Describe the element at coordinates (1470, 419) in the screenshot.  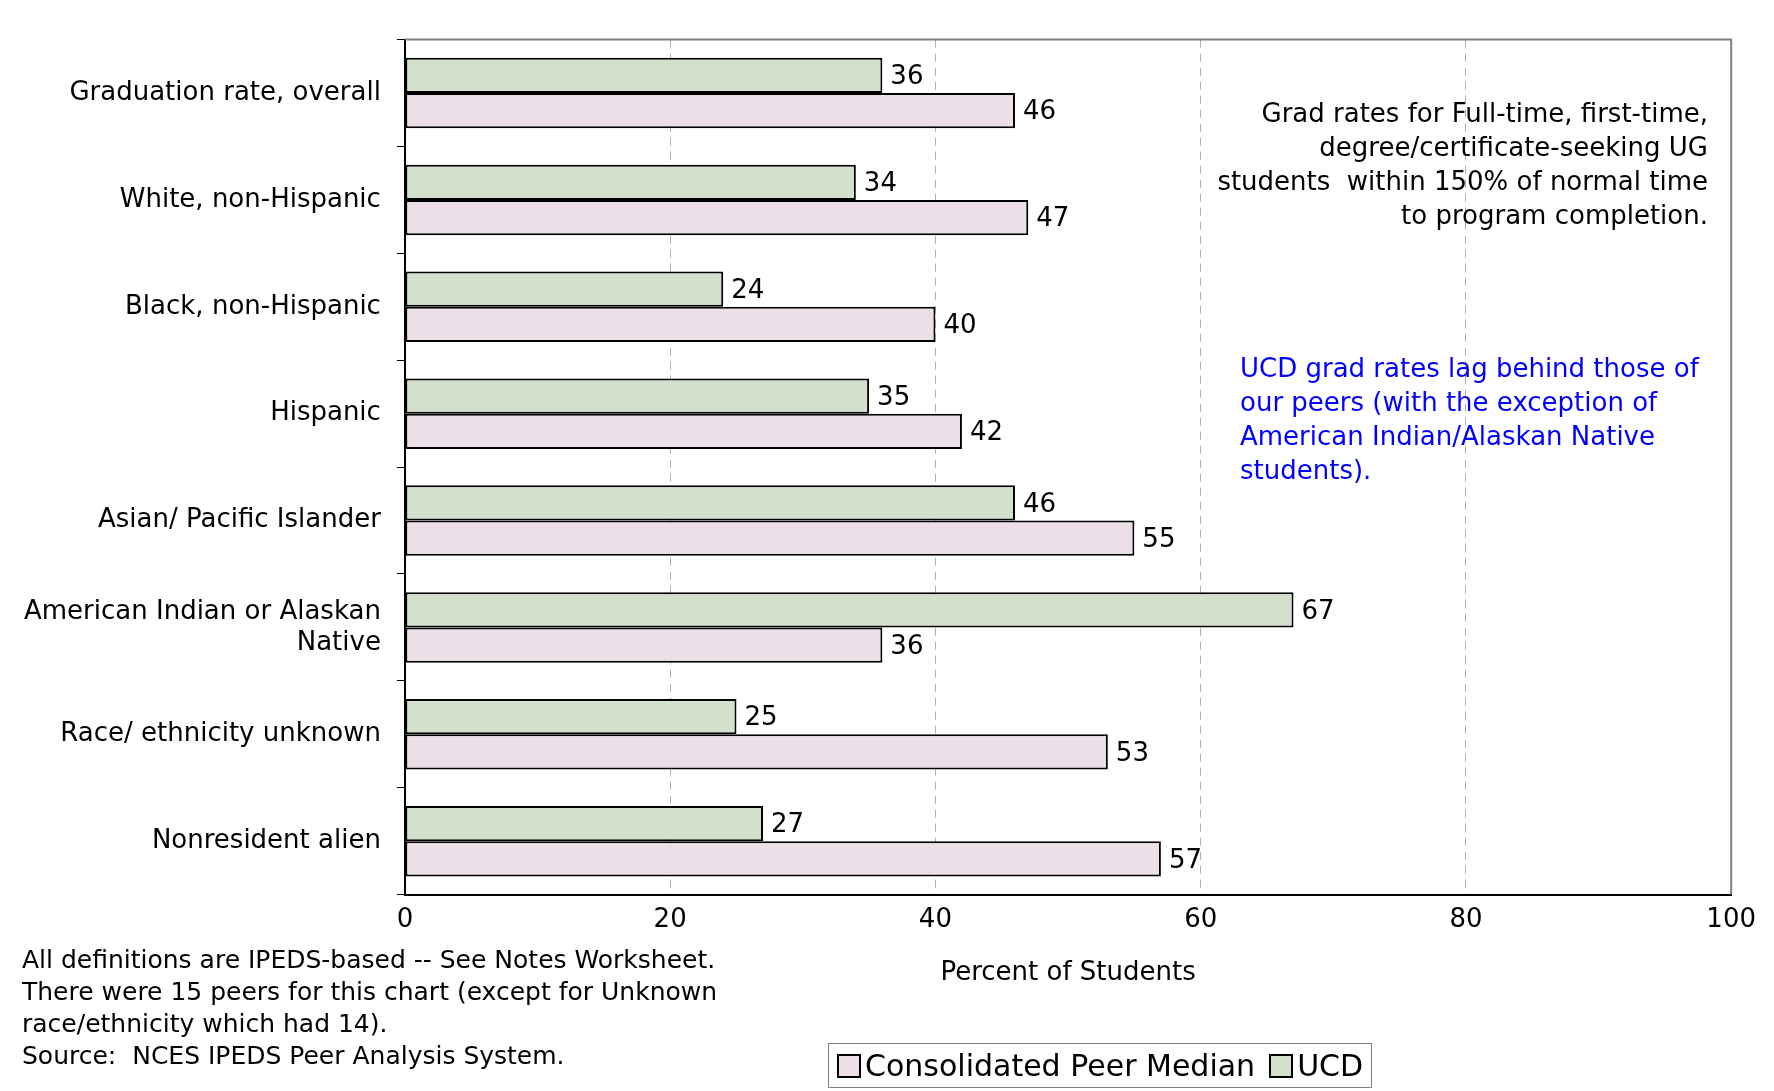
I see `annotation: UCD grad rates lag behind those of our peers (with the exception of American Indian/Alaskan Native students).` at that location.